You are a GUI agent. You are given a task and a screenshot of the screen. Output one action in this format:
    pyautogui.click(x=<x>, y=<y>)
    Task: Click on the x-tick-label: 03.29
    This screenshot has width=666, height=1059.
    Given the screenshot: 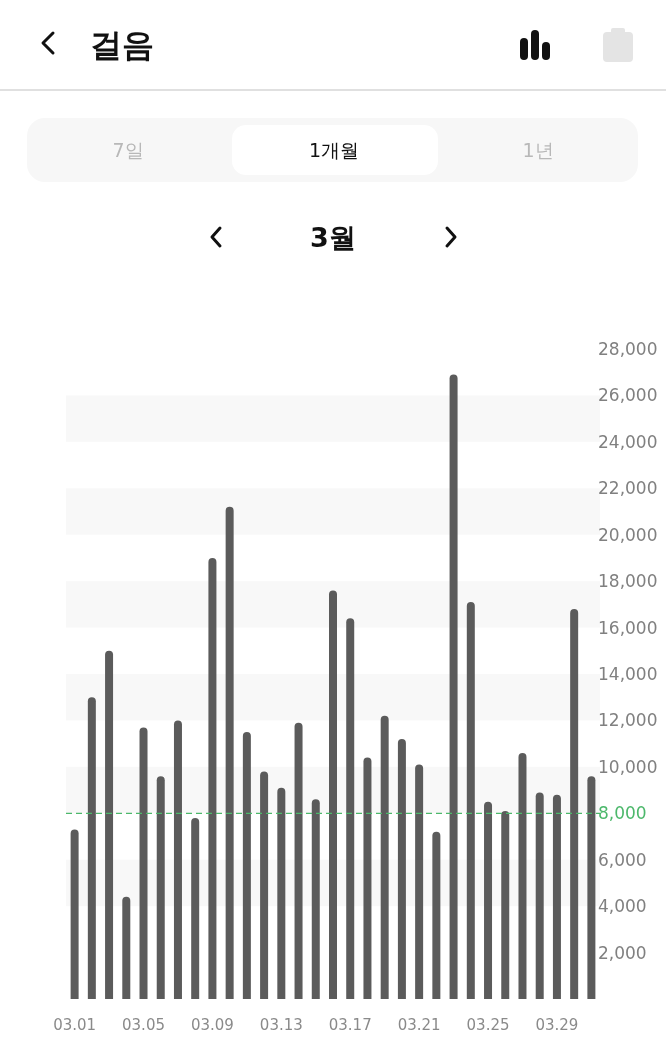 What is the action you would take?
    pyautogui.click(x=557, y=1025)
    